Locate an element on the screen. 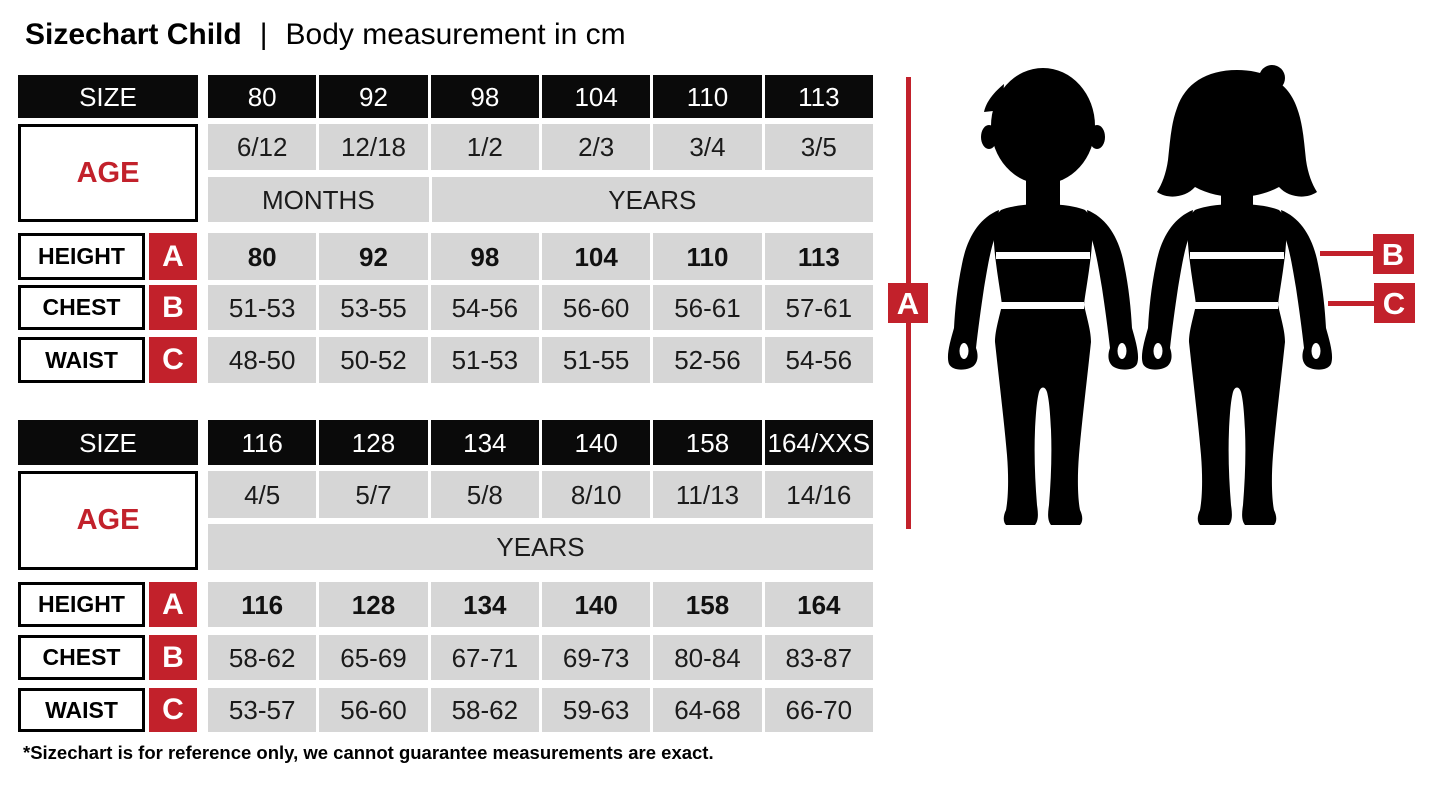  table2-waist-label: WAIST is located at coordinates (81, 710).